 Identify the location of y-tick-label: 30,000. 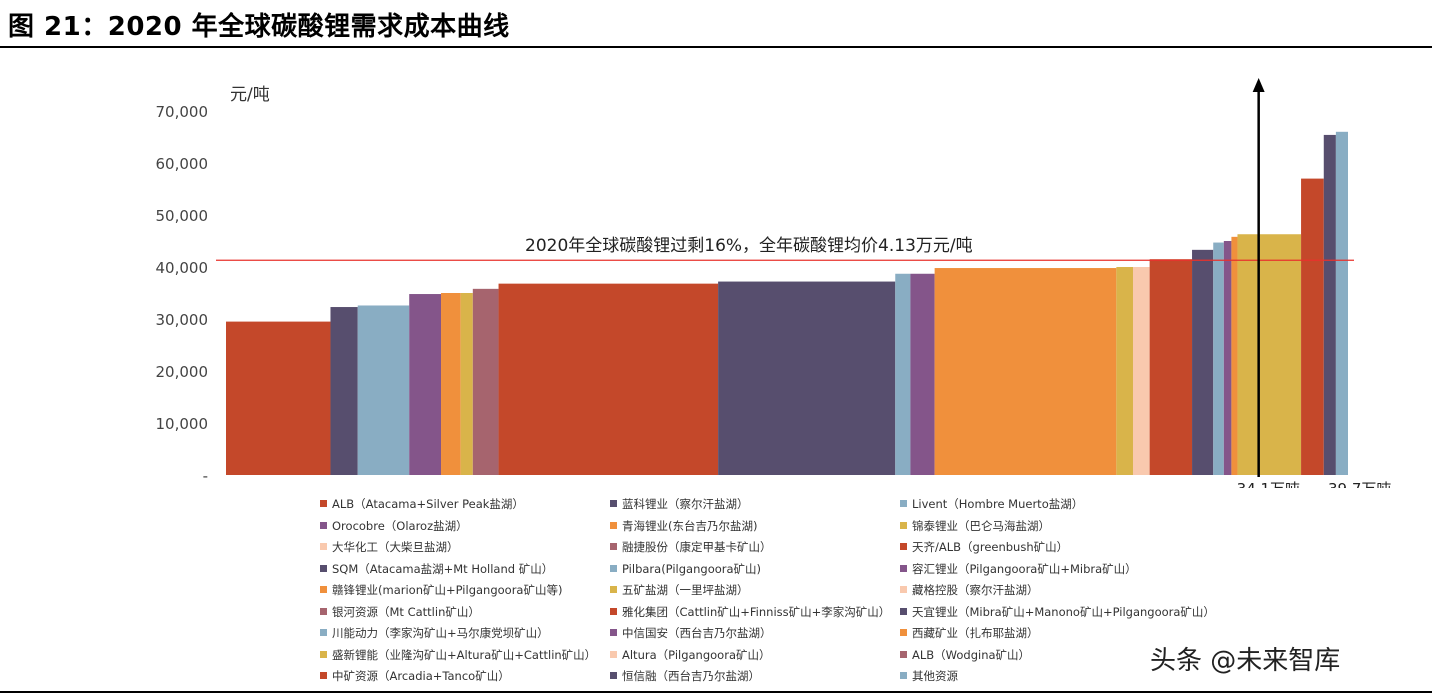
(182, 320).